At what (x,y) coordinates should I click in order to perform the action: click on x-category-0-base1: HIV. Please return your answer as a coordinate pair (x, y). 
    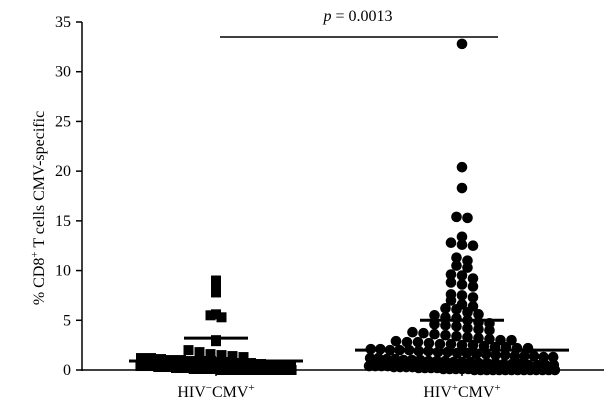
    Looking at the image, I should click on (191, 392).